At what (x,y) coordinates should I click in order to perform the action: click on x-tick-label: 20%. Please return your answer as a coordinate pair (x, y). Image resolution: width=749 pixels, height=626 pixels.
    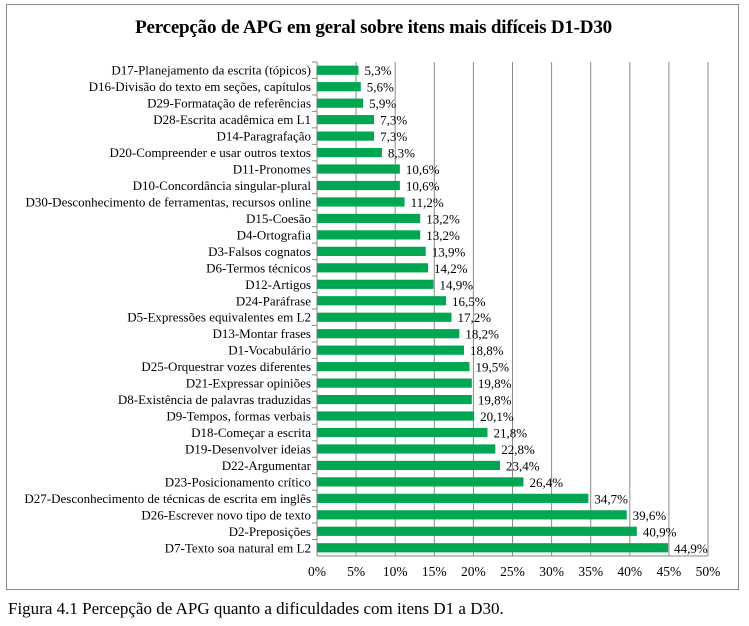
    Looking at the image, I should click on (473, 571).